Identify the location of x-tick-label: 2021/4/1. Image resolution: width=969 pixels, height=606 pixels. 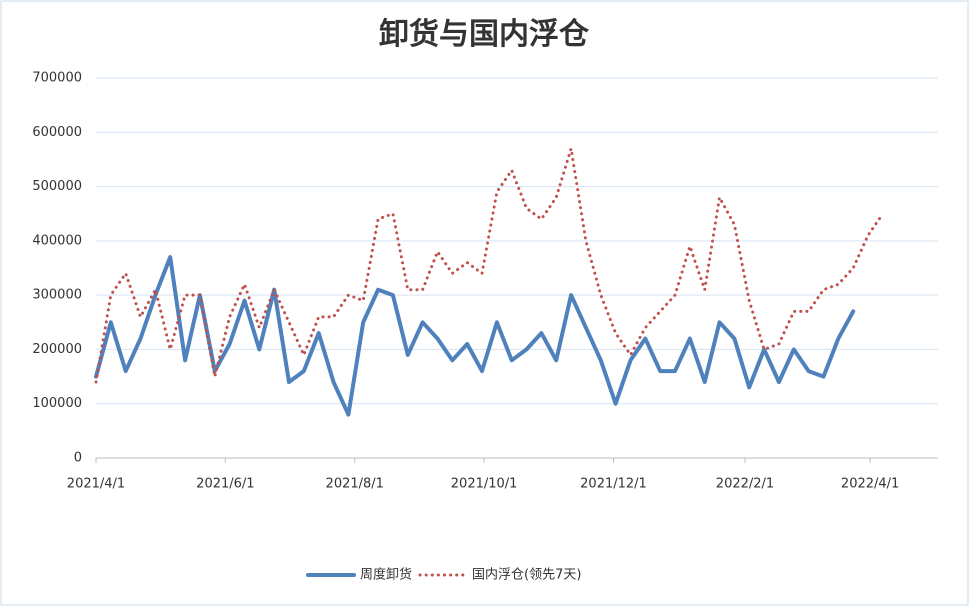
(96, 484).